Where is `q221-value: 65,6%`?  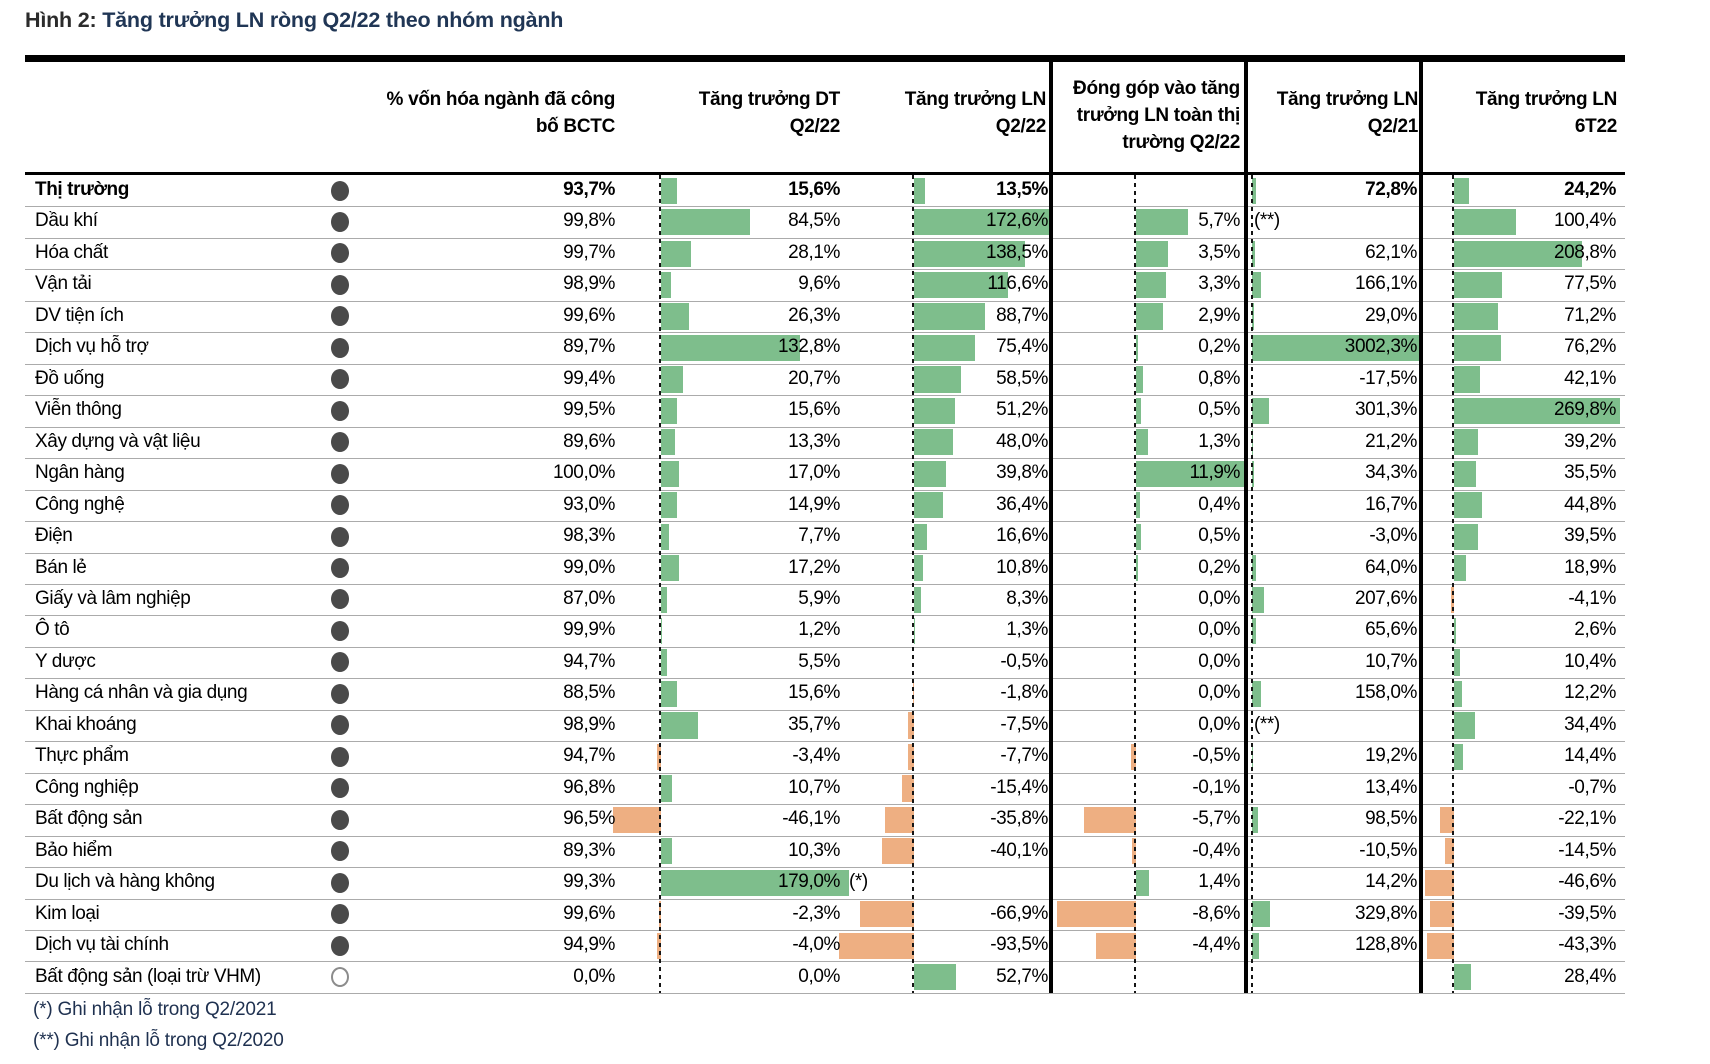 q221-value: 65,6% is located at coordinates (1391, 630).